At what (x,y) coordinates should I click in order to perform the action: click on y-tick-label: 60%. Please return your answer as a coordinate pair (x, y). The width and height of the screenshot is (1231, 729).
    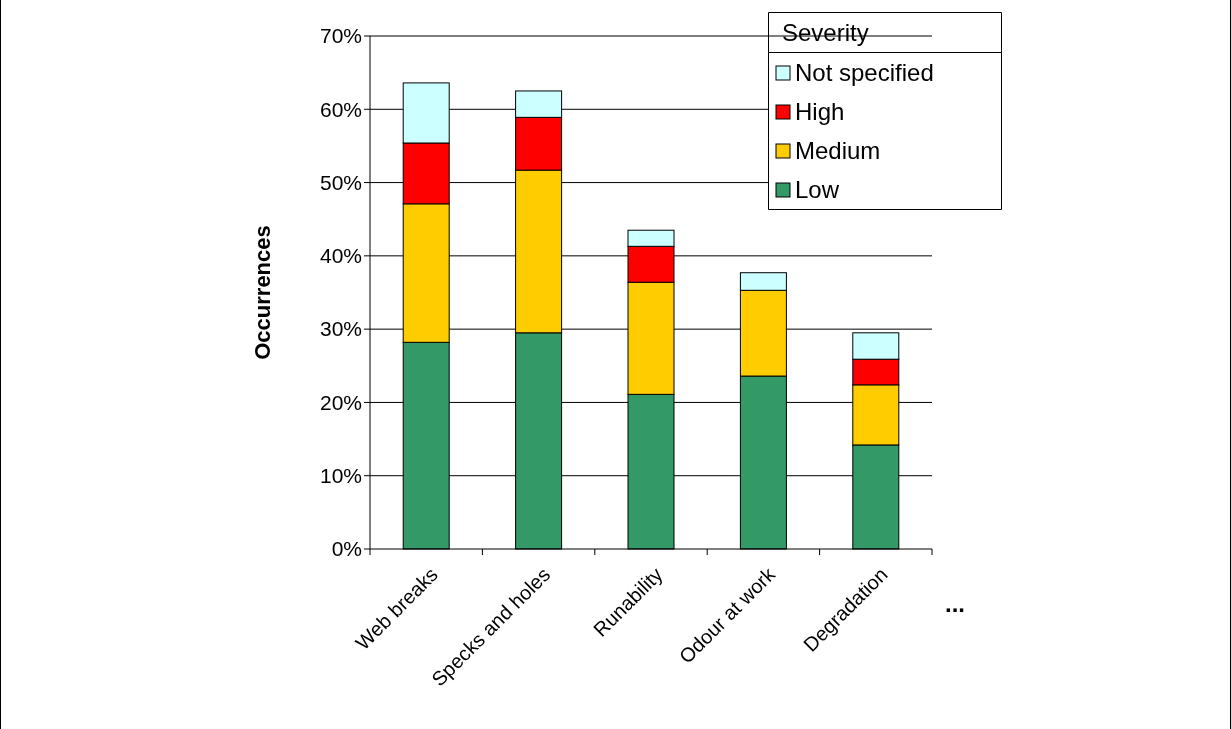
    Looking at the image, I should click on (340, 109).